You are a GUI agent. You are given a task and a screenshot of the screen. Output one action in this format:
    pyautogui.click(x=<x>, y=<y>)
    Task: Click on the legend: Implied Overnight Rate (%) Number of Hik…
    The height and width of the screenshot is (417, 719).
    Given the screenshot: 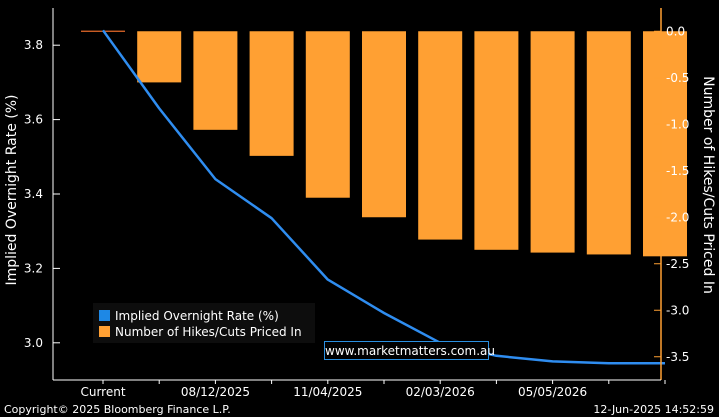 What is the action you would take?
    pyautogui.click(x=204, y=323)
    